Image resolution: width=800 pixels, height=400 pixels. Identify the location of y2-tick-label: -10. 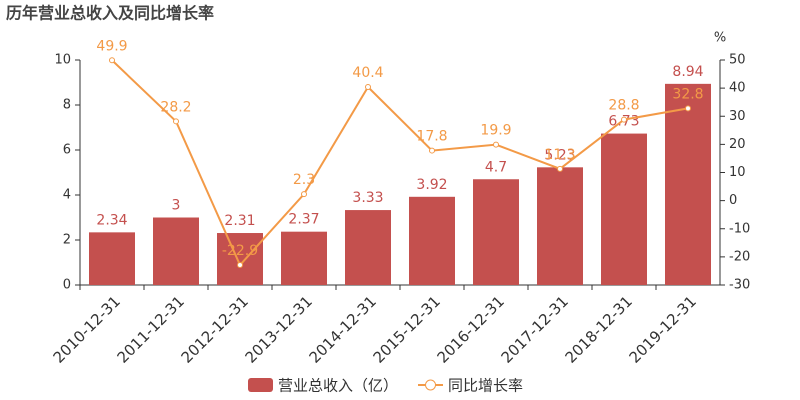
(739, 228).